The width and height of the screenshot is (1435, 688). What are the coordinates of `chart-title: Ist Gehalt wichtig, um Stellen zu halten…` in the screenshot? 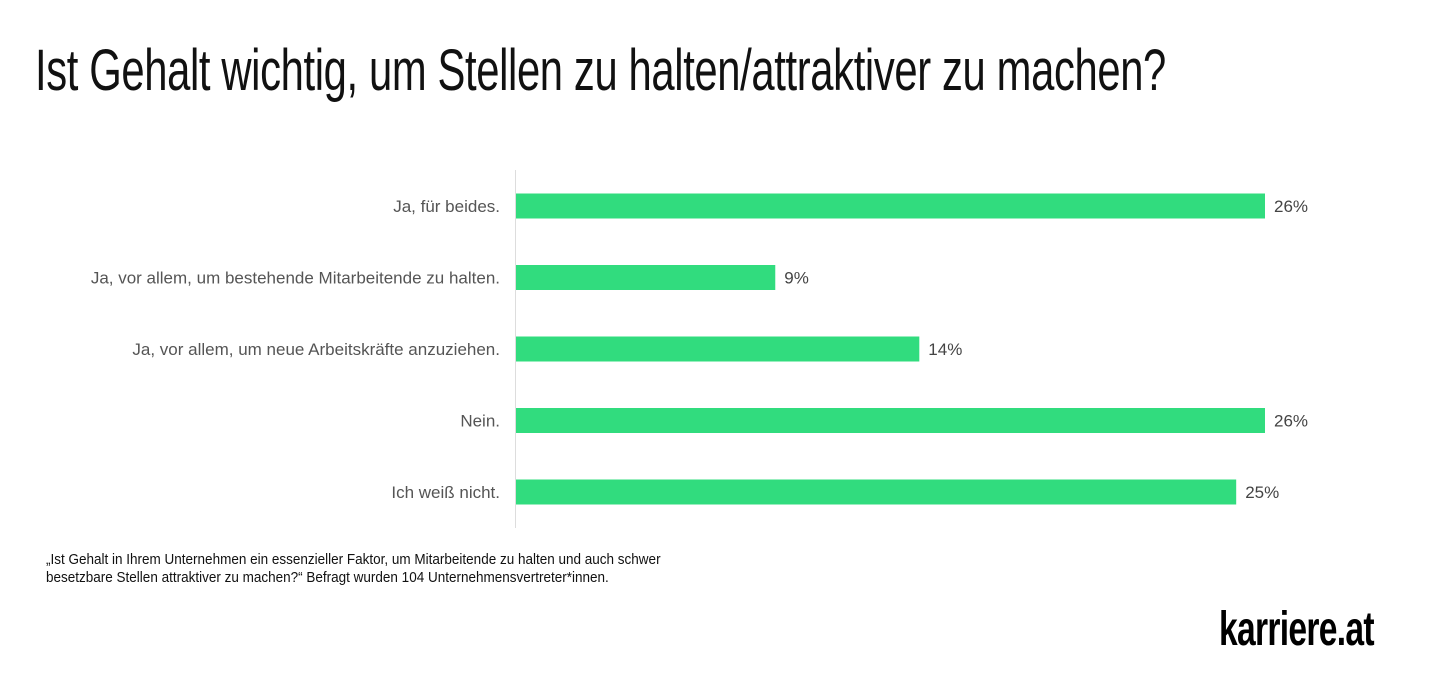 It's located at (600, 70).